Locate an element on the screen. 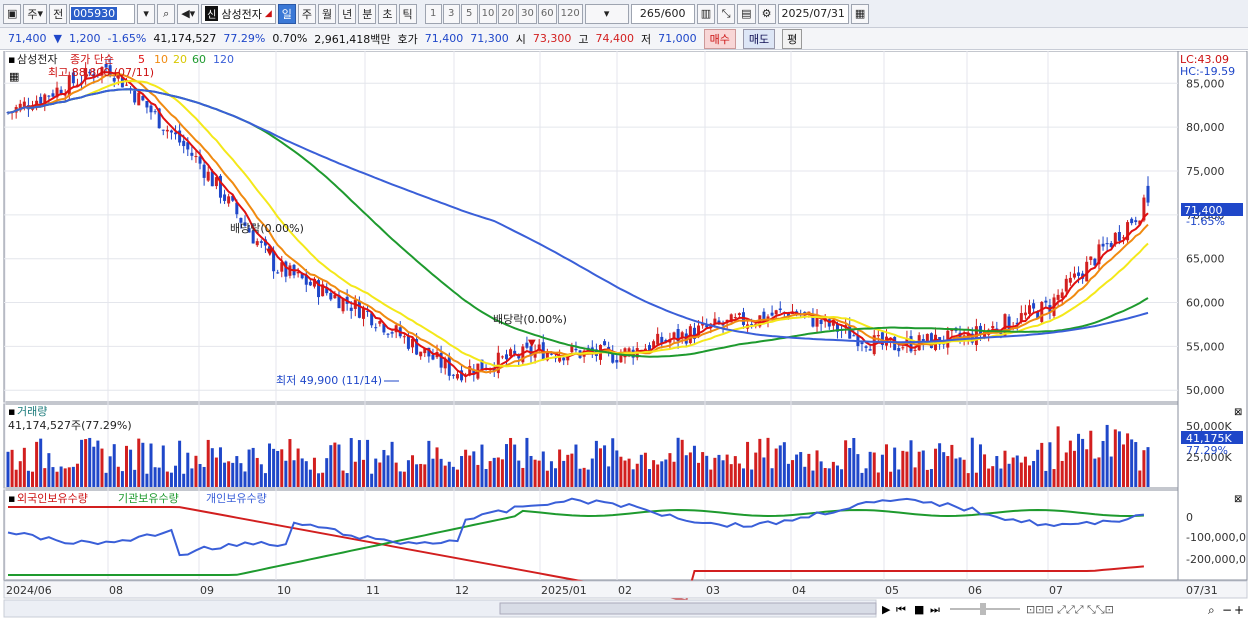 The width and height of the screenshot is (1248, 621). first-page-icon: ⏮ is located at coordinates (901, 609).